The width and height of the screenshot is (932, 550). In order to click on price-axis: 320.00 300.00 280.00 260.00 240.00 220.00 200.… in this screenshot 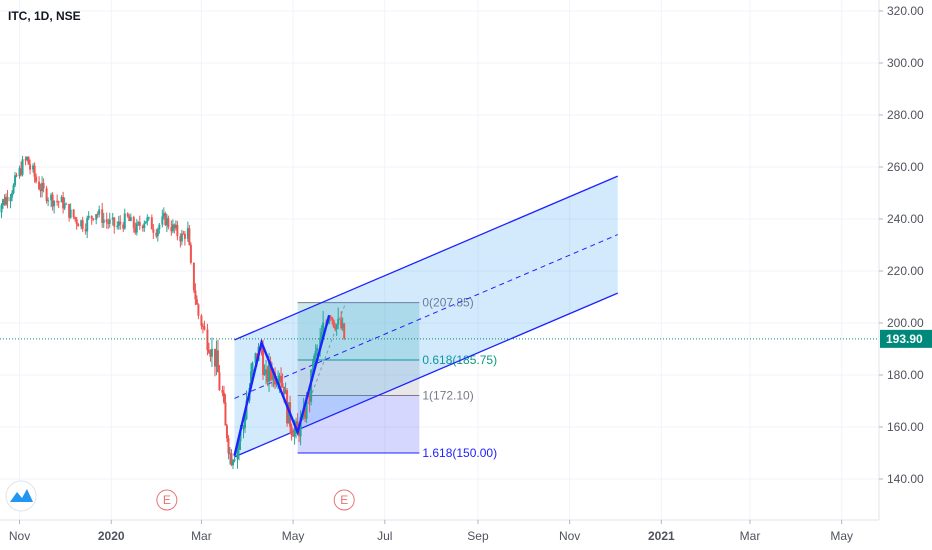, I will do `click(905, 275)`.